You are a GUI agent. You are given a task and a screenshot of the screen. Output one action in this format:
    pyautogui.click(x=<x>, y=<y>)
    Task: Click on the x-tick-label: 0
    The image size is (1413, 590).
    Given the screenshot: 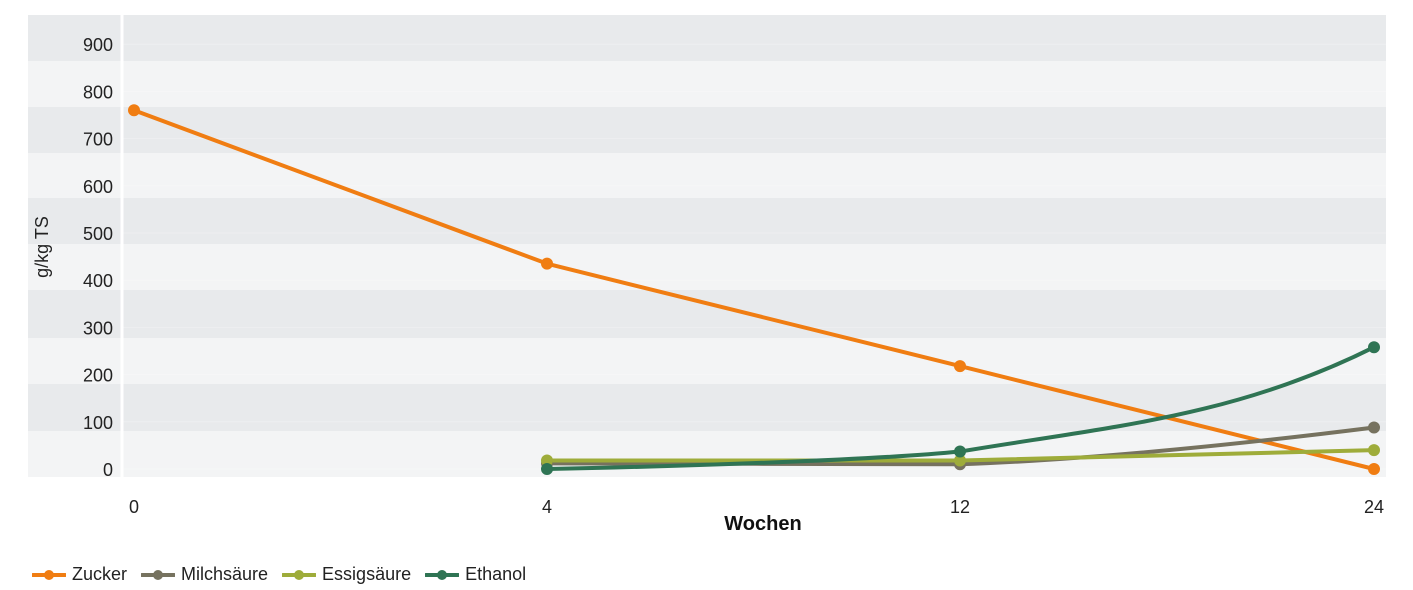 What is the action you would take?
    pyautogui.click(x=134, y=507)
    